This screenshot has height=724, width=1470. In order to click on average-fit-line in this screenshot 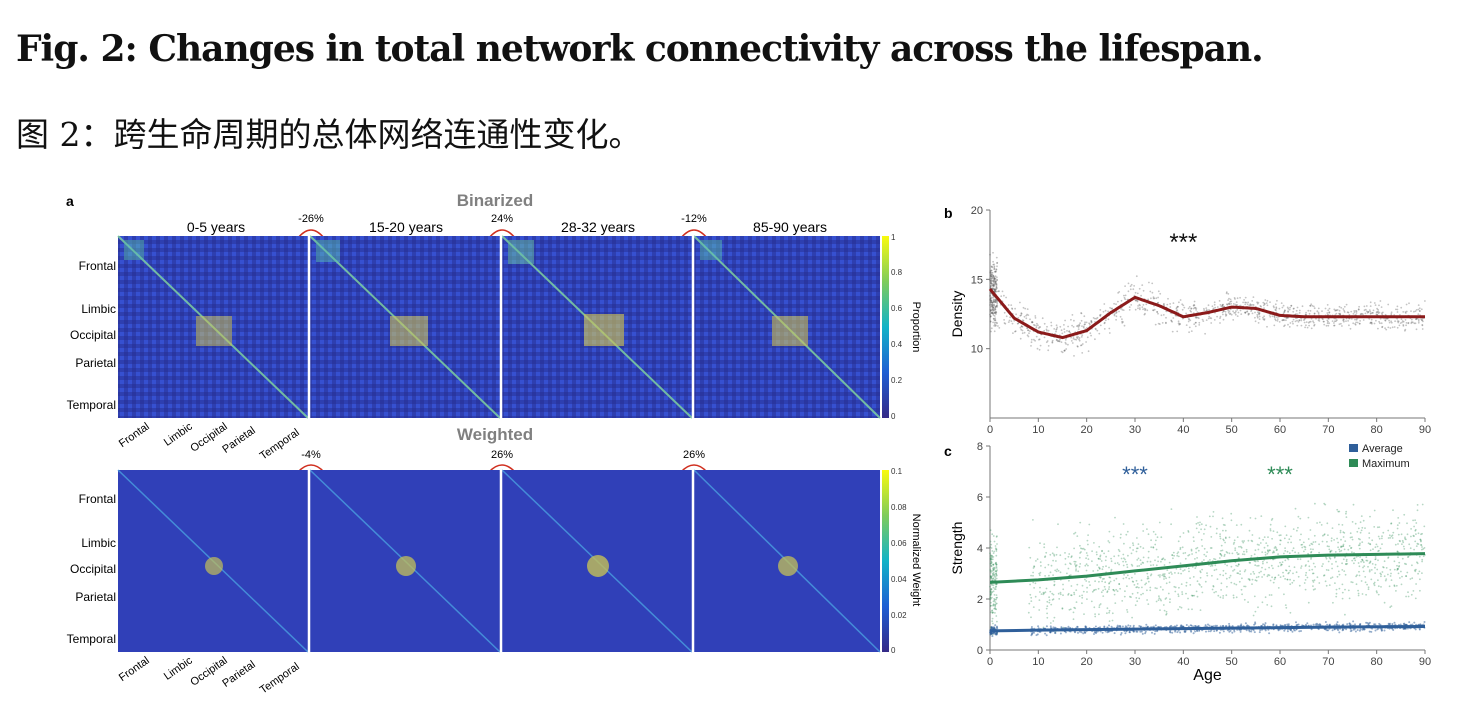, I will do `click(1207, 629)`.